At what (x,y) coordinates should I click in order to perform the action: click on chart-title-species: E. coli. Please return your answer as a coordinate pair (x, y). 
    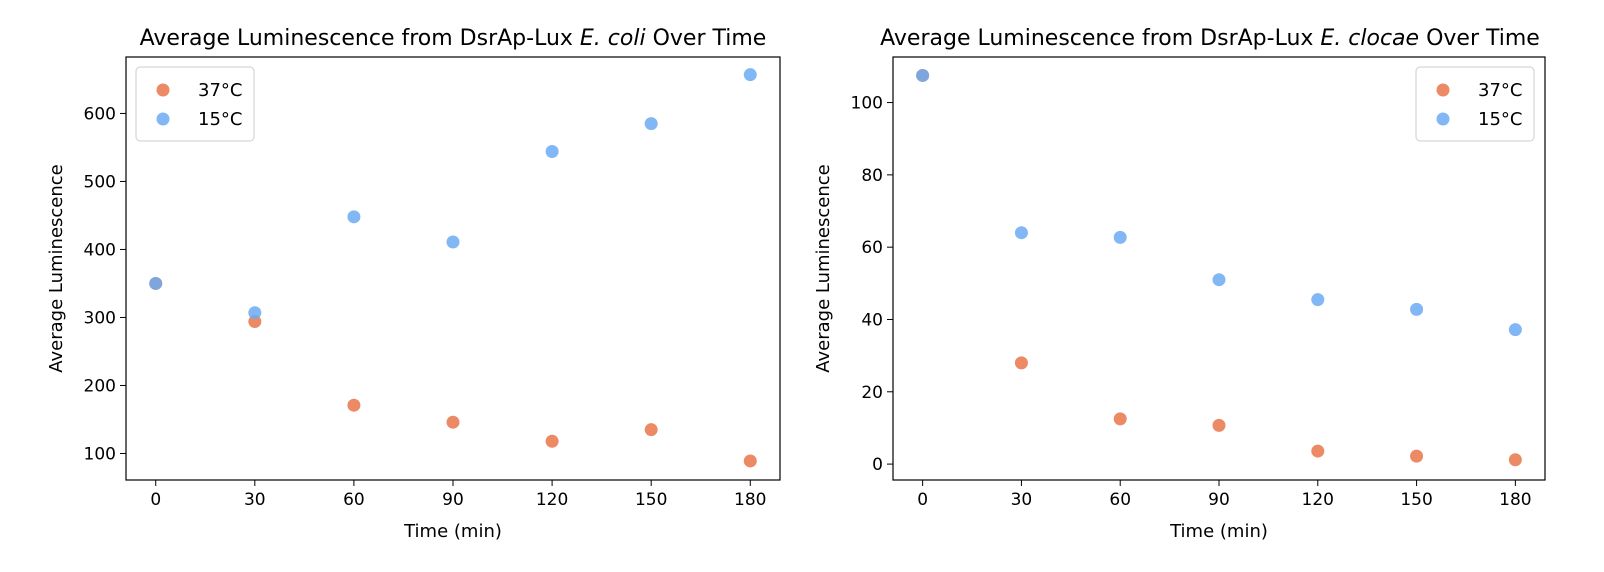
    Looking at the image, I should click on (613, 38).